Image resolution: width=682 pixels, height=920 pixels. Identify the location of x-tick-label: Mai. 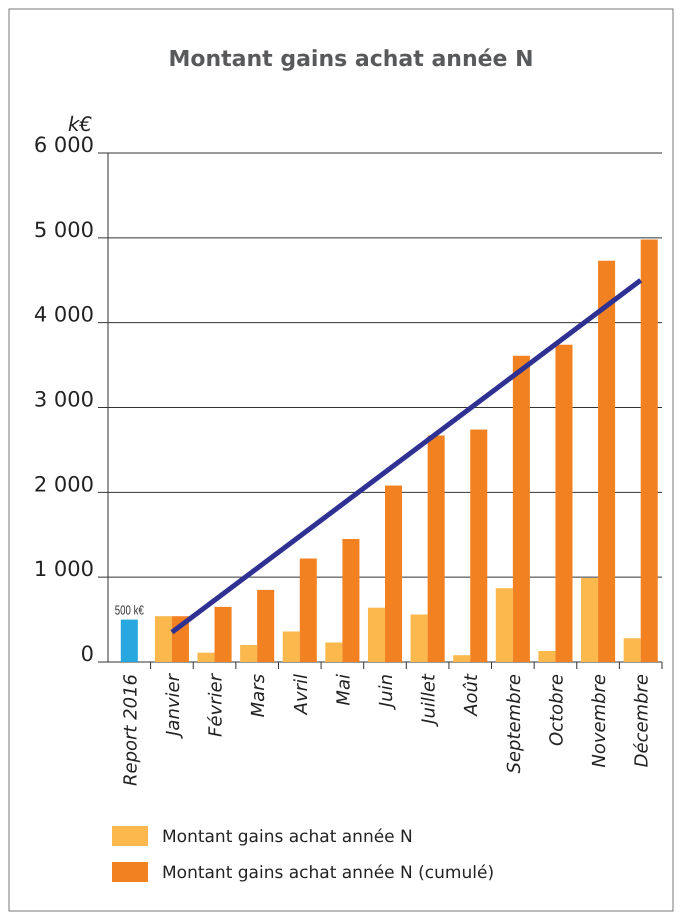
(343, 690).